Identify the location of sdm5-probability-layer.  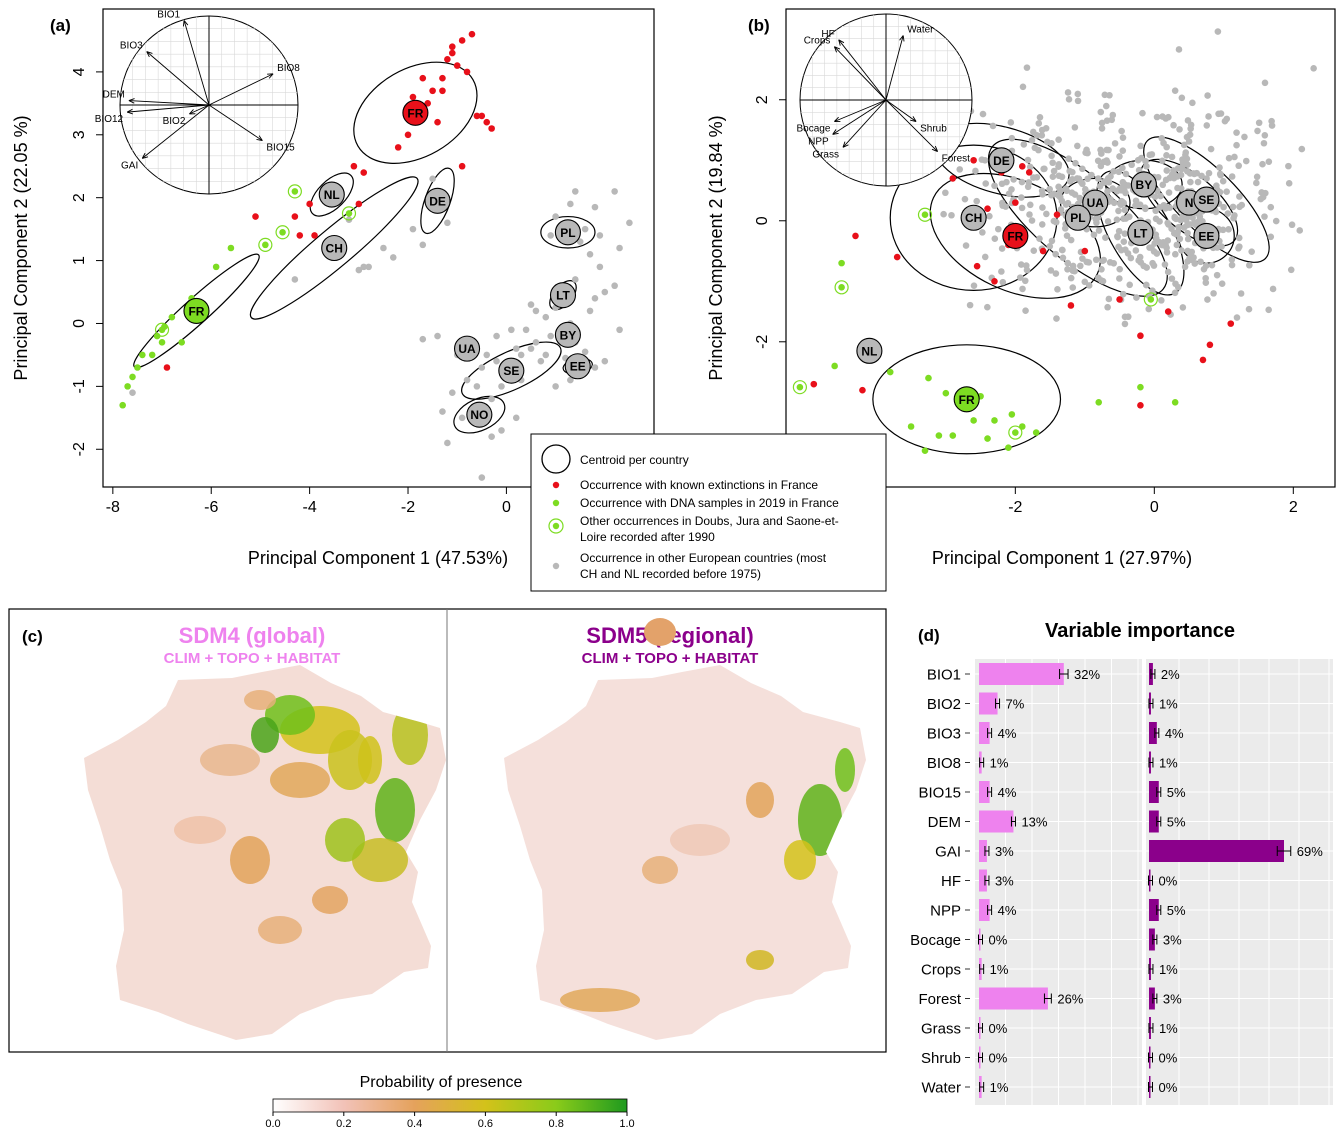
(713, 880).